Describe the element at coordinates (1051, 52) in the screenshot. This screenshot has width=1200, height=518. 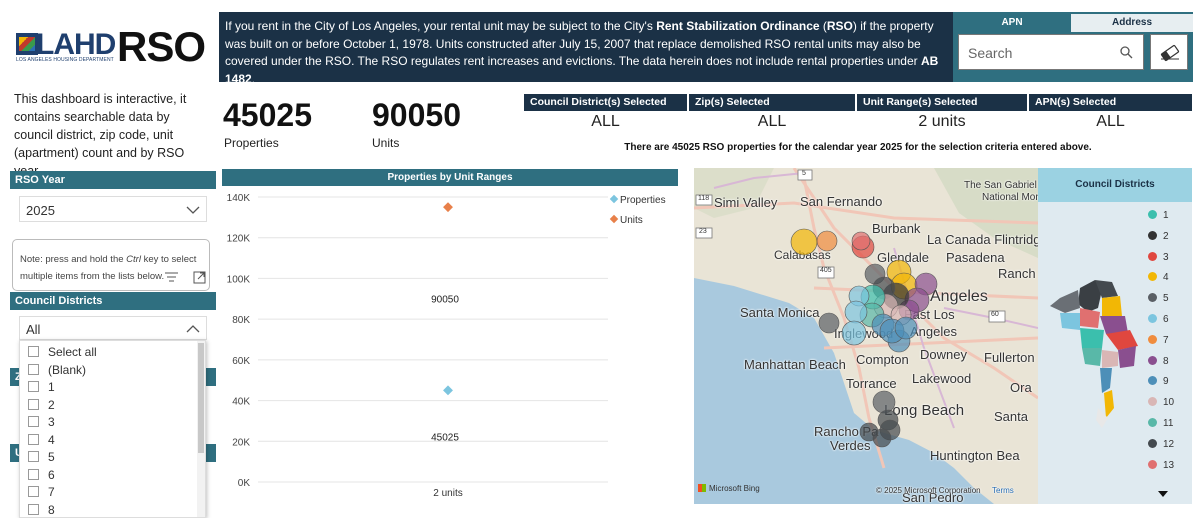
I see `search-input: Search` at that location.